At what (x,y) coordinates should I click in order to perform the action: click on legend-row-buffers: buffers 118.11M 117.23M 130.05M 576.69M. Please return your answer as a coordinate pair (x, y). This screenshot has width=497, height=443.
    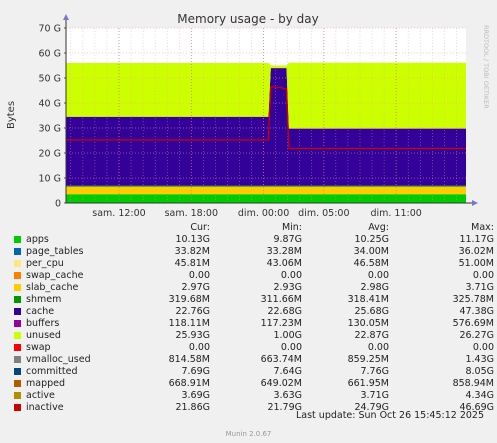
    Looking at the image, I should click on (253, 324).